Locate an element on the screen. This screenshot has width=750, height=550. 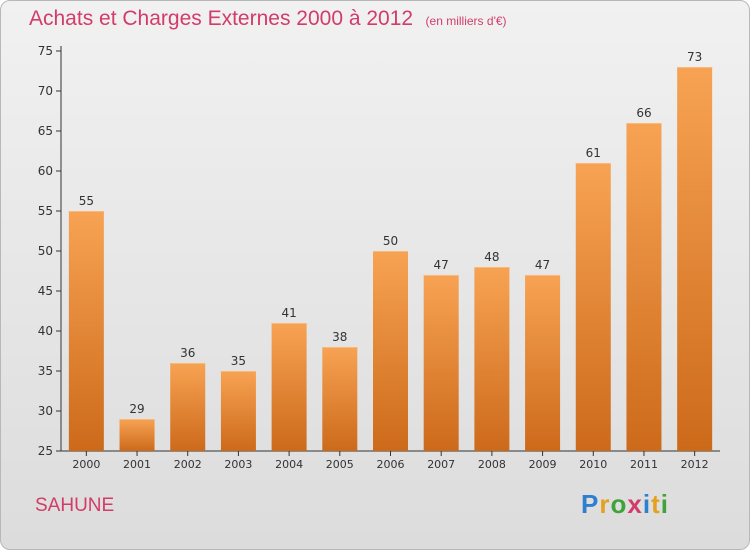
data-label: 61 is located at coordinates (593, 153).